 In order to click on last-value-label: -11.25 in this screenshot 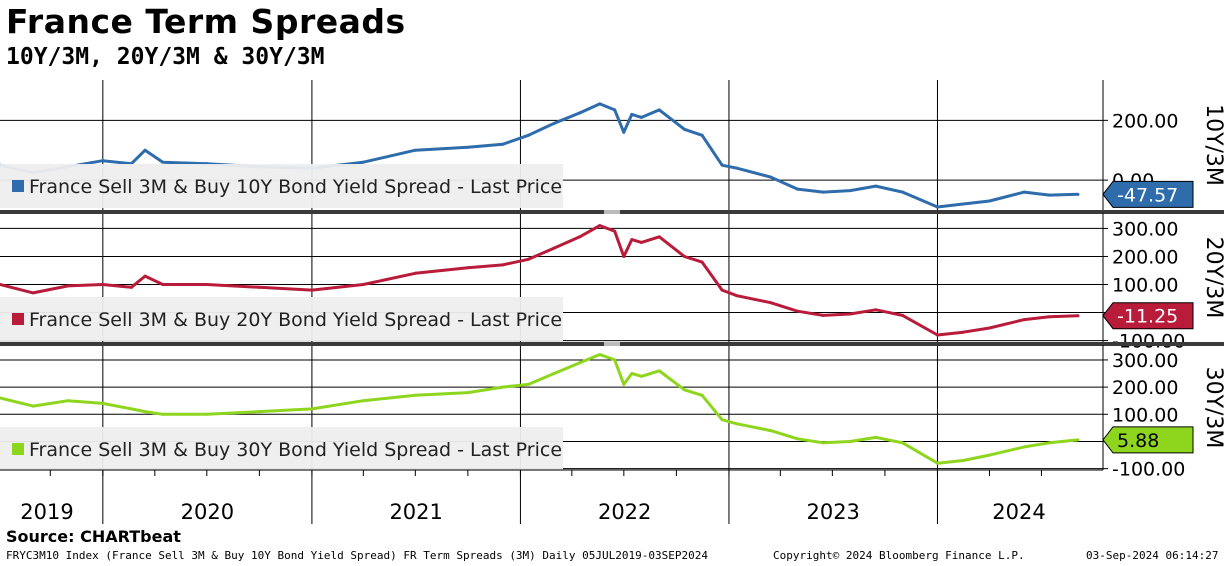, I will do `click(1147, 317)`.